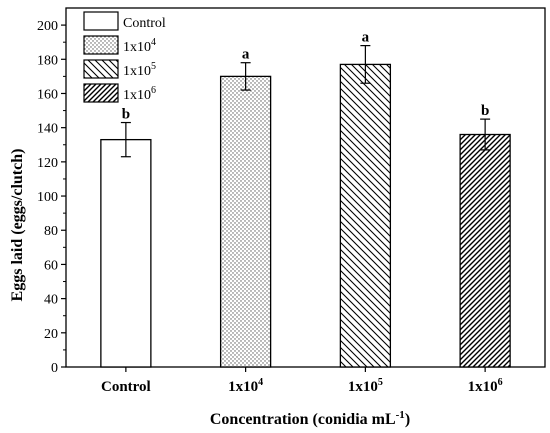  What do you see at coordinates (47, 26) in the screenshot?
I see `y-tick-label: 200` at bounding box center [47, 26].